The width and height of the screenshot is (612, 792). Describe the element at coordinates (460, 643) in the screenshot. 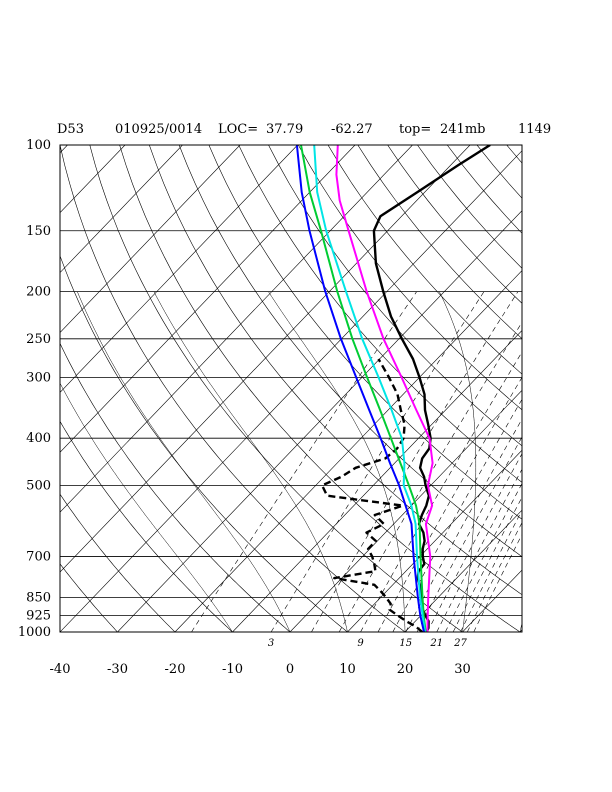

I see `mixing-ratio-label: 27` at that location.